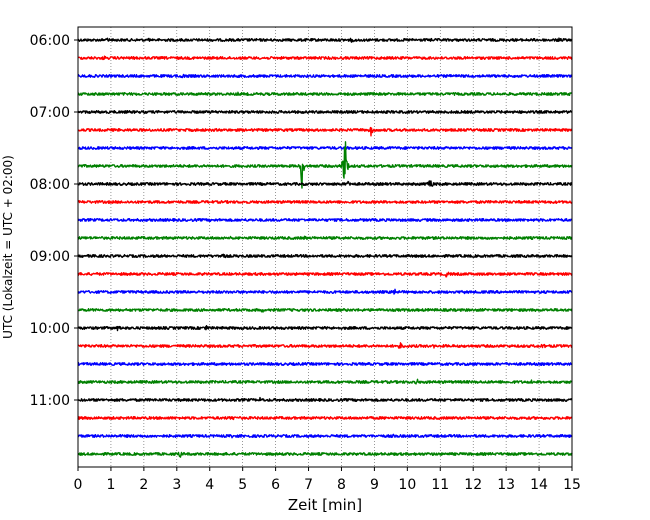  Describe the element at coordinates (78, 485) in the screenshot. I see `x-tick-label: 0` at that location.